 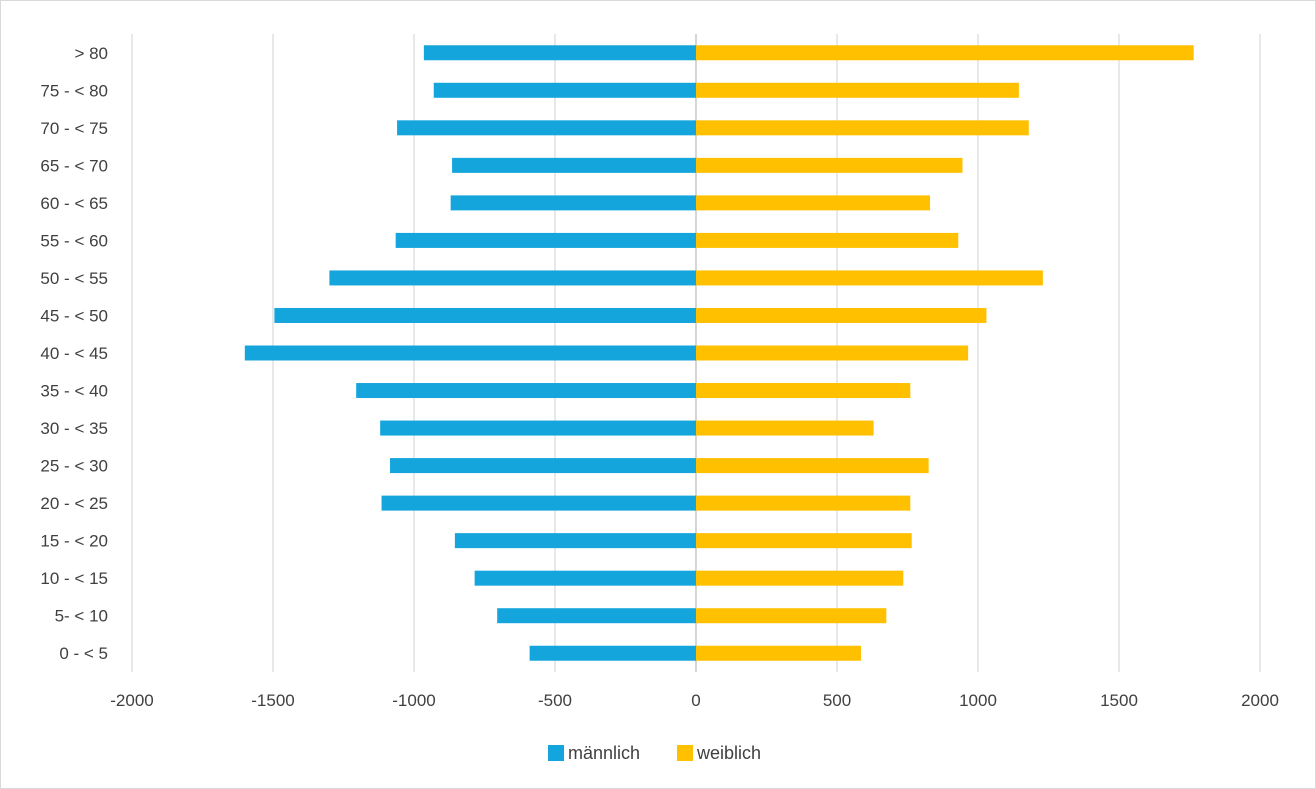 I want to click on y-tick-label: > 80, so click(x=91, y=53).